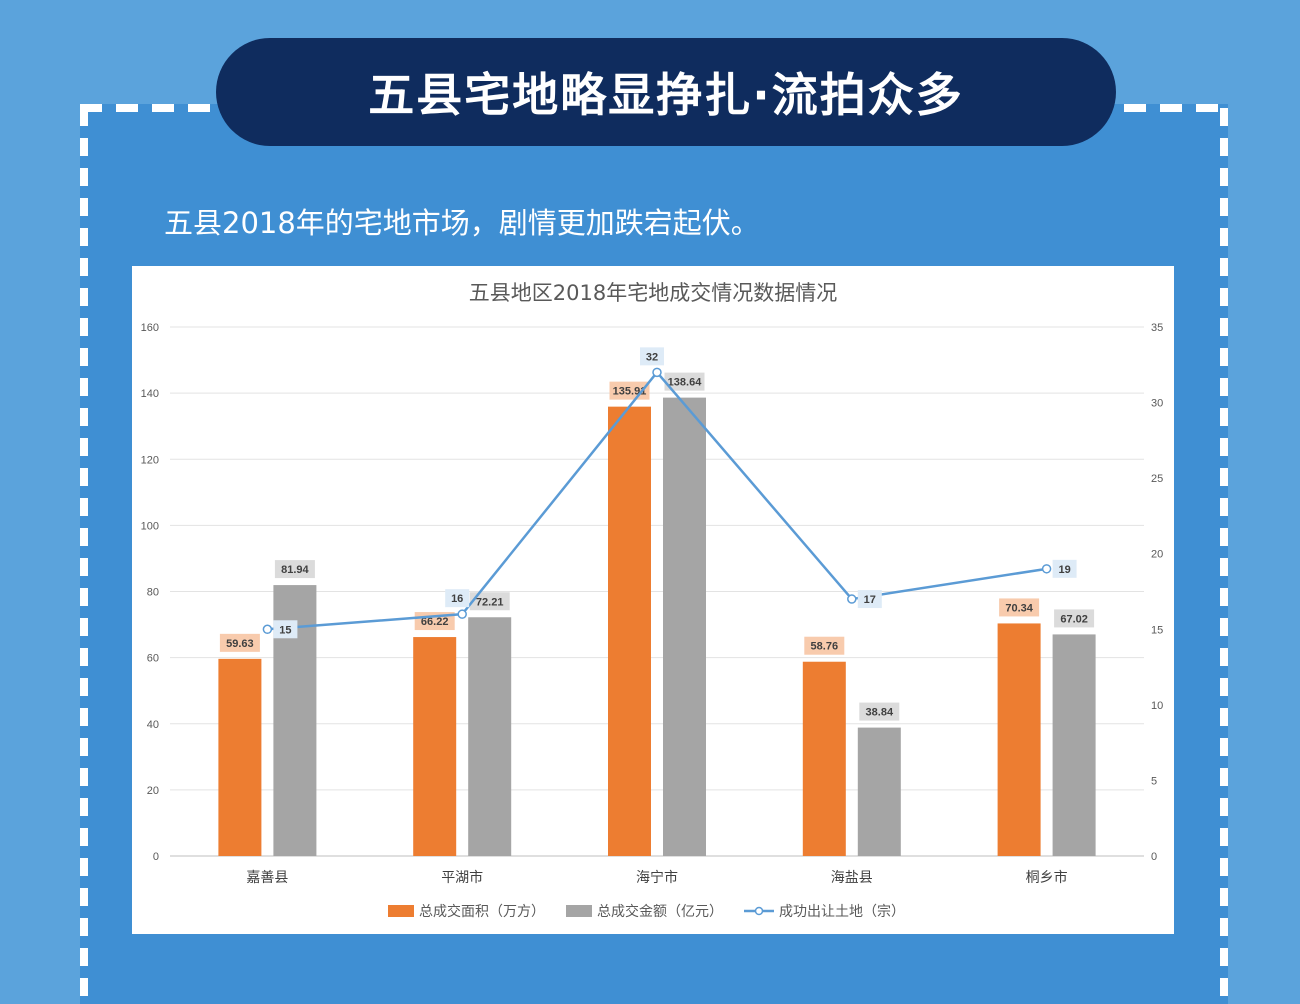 The width and height of the screenshot is (1300, 1004). I want to click on data-label: 58.76, so click(825, 647).